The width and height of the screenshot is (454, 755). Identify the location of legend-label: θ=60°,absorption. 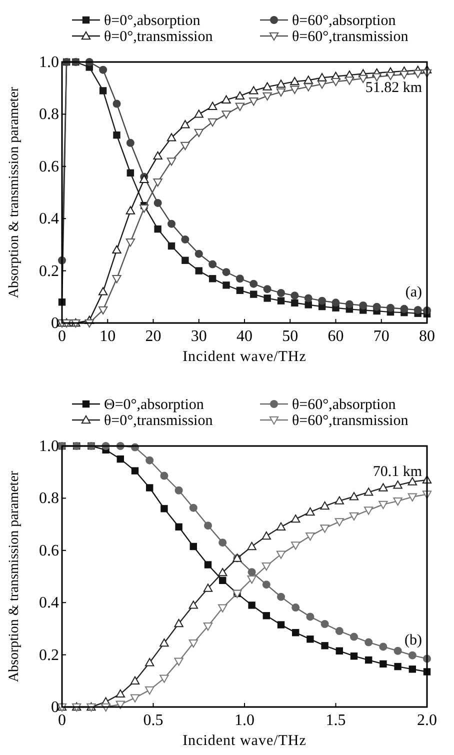
(344, 405).